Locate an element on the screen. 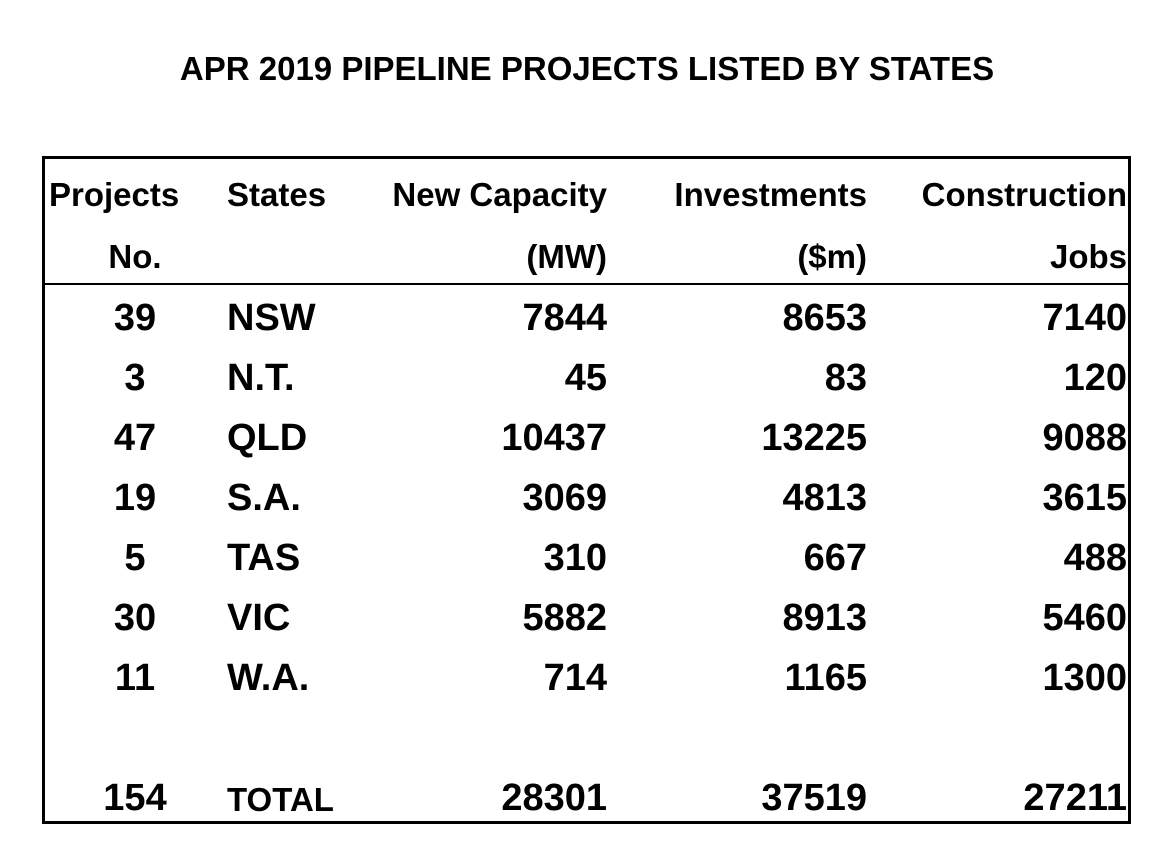  cell-state: TAS is located at coordinates (264, 558).